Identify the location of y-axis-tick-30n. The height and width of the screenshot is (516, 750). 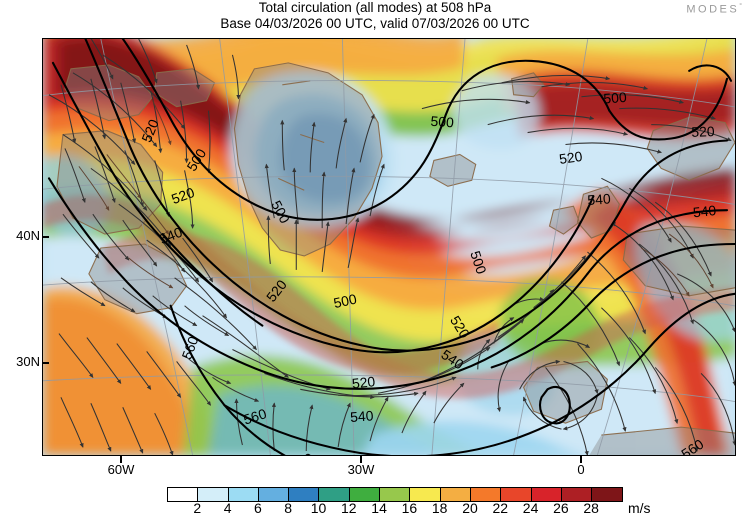
(45, 363).